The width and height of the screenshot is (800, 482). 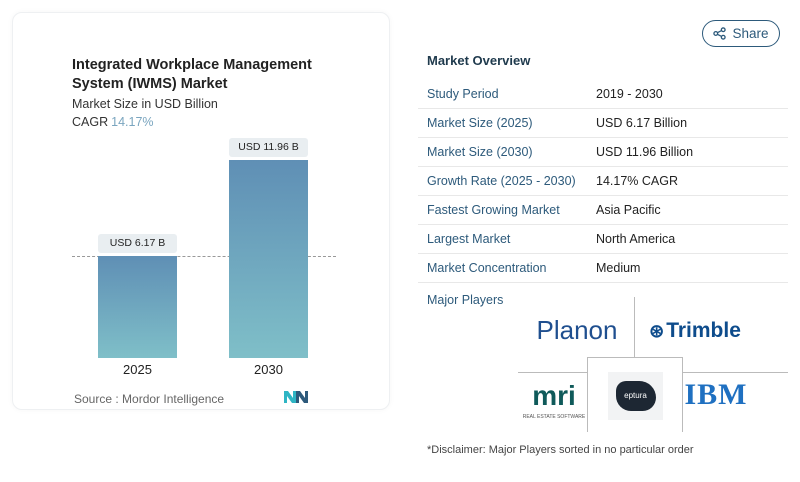 I want to click on share-button: Share, so click(x=741, y=33).